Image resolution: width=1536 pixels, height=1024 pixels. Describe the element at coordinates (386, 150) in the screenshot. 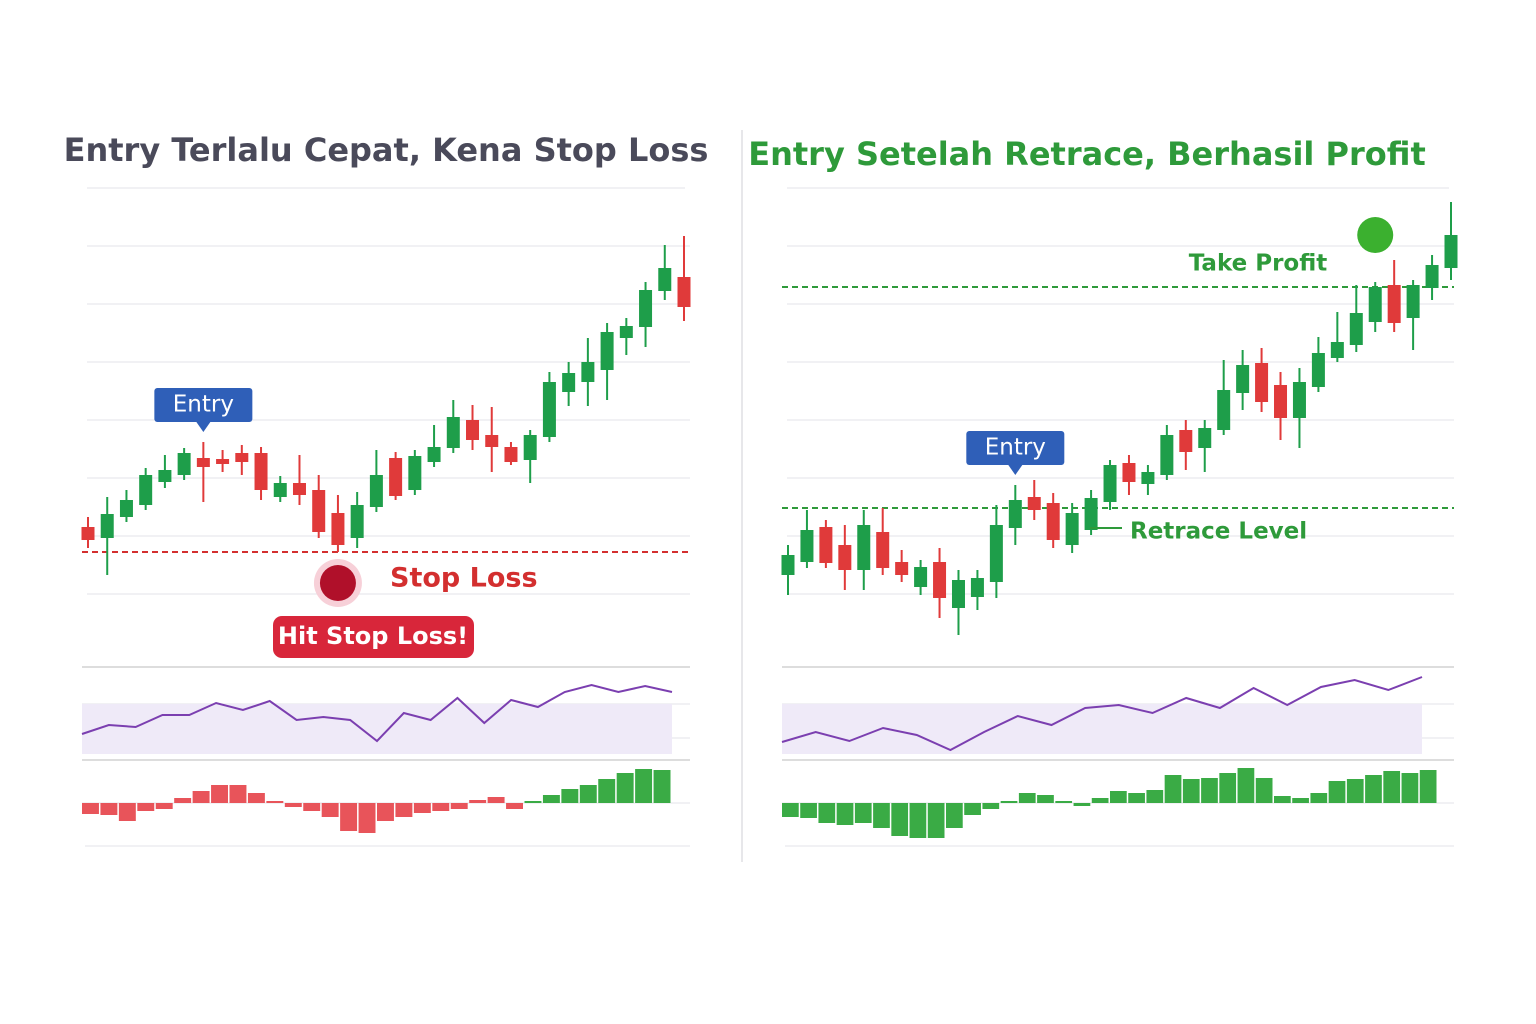

I see `chart-title: Entry Terlalu Cepat, Kena Stop Loss` at that location.